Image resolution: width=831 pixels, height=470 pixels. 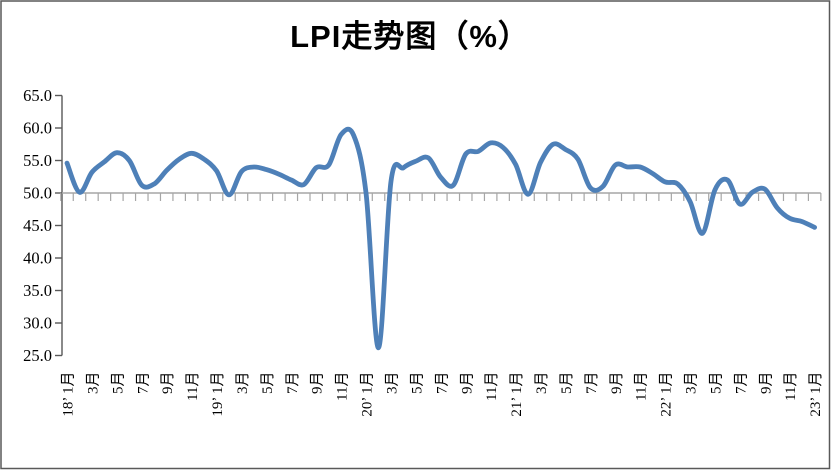 What do you see at coordinates (667, 394) in the screenshot?
I see `x-tick-label: 22’ 1月` at bounding box center [667, 394].